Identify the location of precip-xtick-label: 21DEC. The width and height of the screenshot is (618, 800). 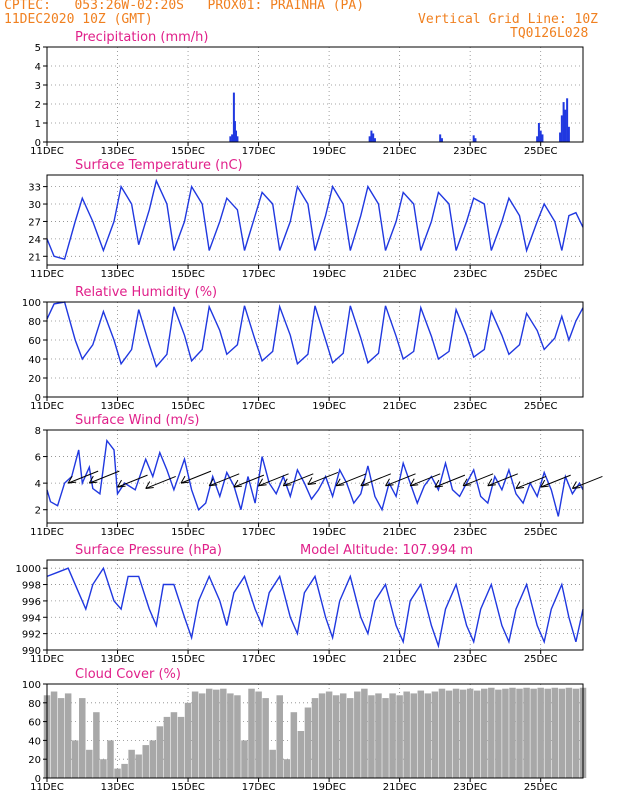
(400, 151).